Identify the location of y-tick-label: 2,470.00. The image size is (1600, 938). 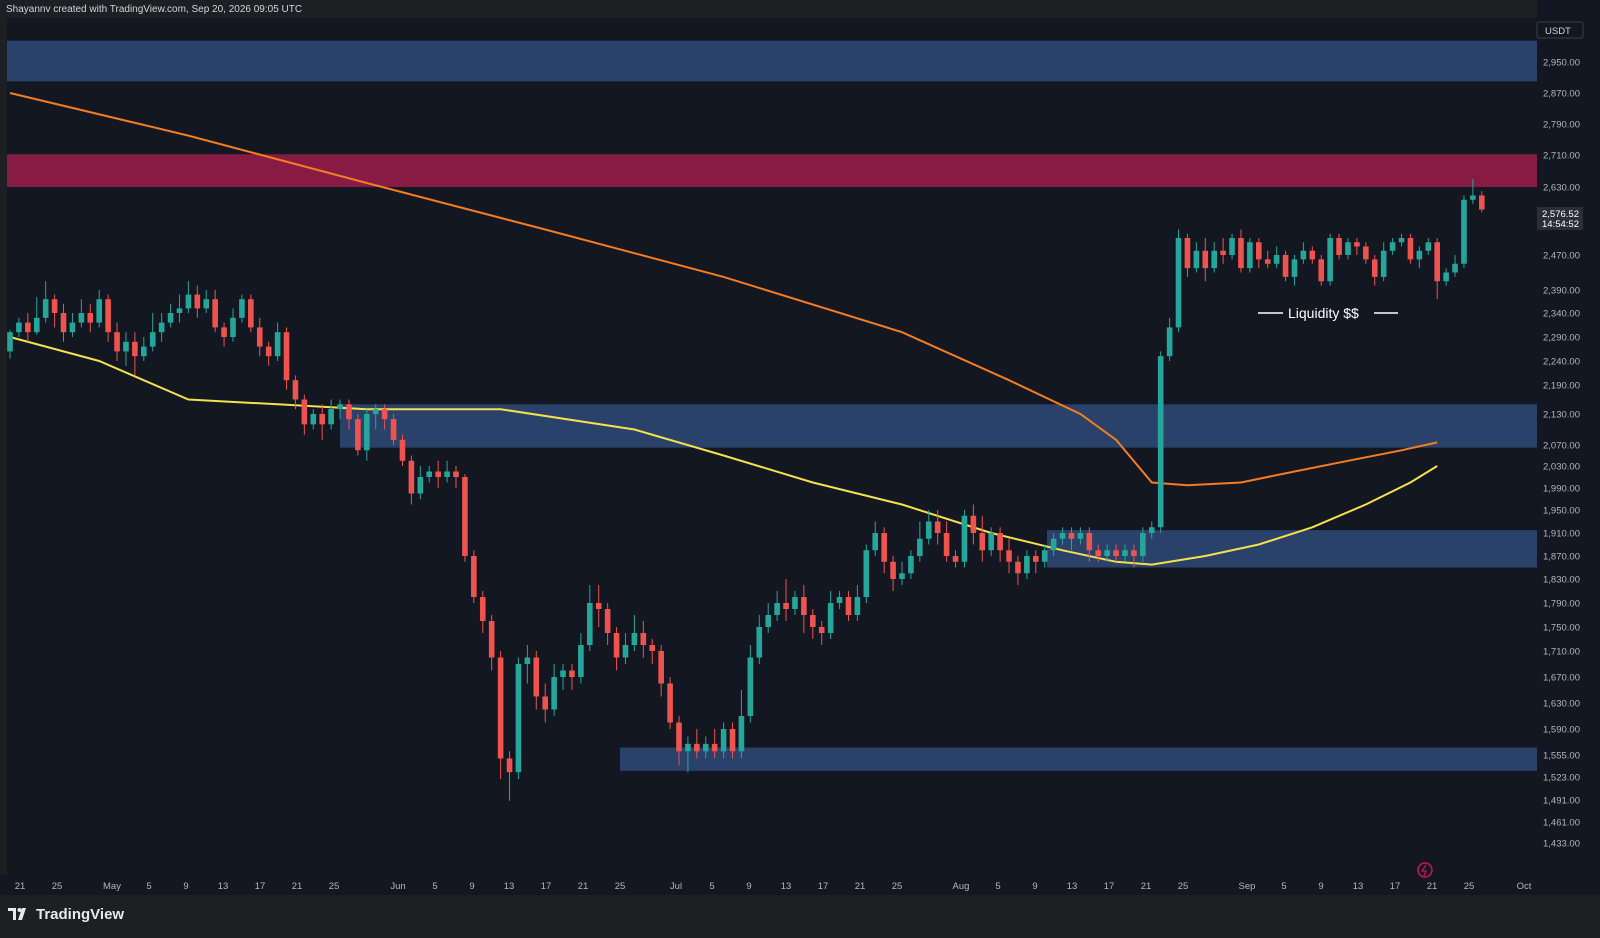
(1561, 256).